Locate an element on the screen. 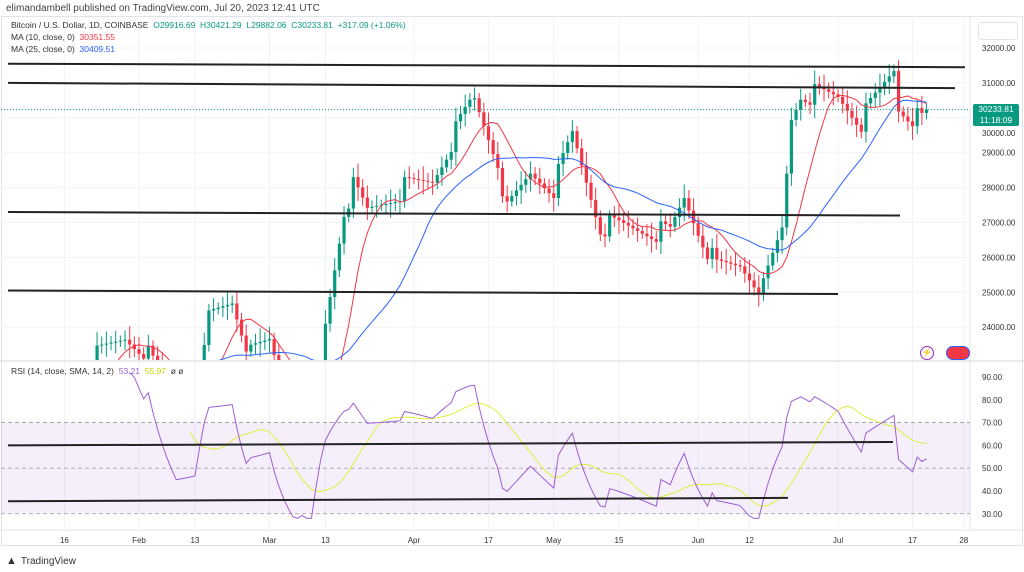 The image size is (1024, 572). ma25-legend: MA (25, close, 0) 30409.51 is located at coordinates (63, 49).